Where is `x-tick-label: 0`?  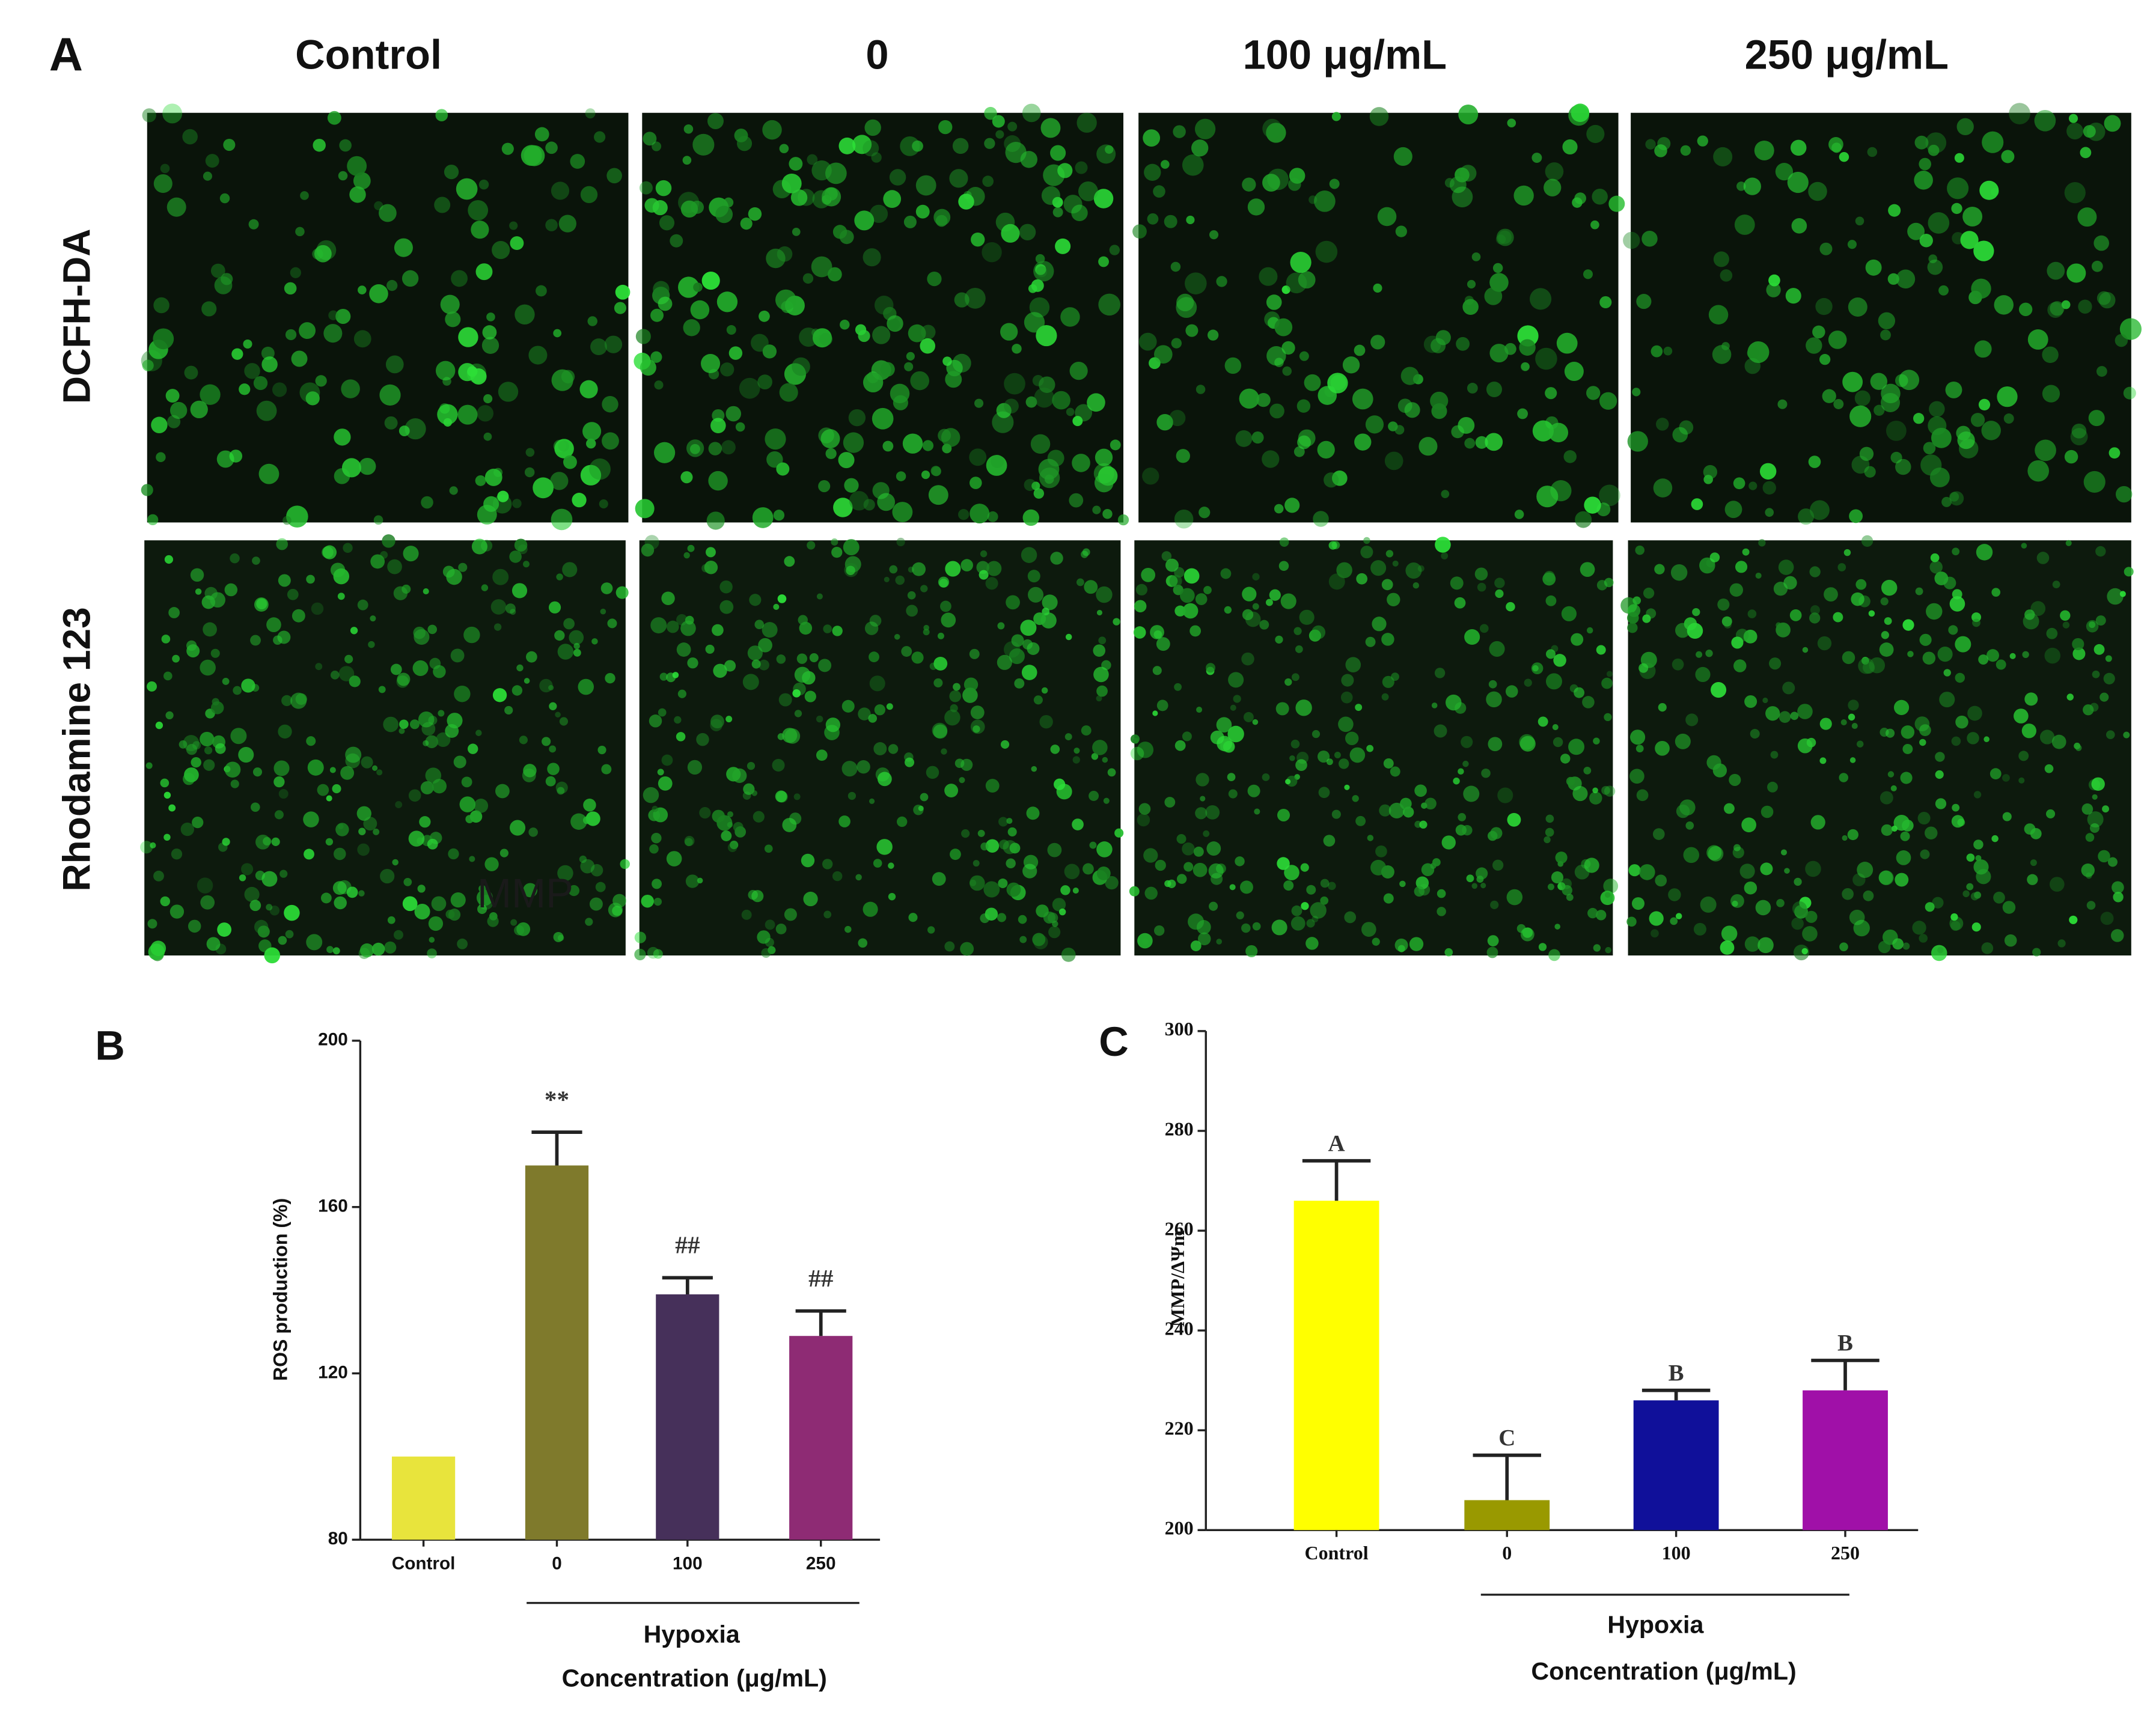 x-tick-label: 0 is located at coordinates (557, 1563).